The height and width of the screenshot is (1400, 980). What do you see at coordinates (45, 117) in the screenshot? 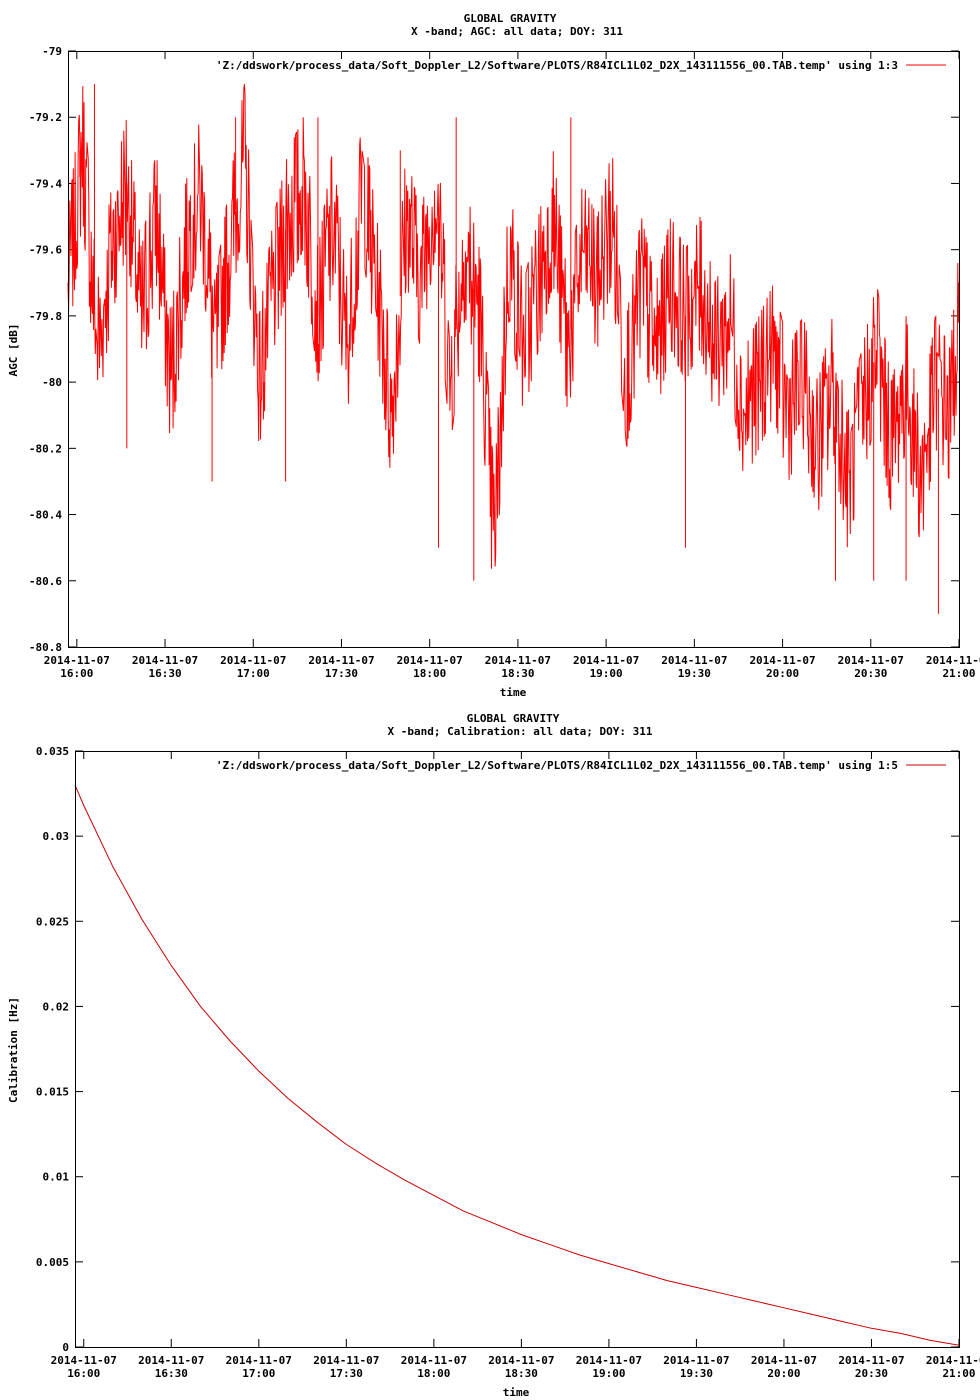
I see `y-tick-label: -79.2` at bounding box center [45, 117].